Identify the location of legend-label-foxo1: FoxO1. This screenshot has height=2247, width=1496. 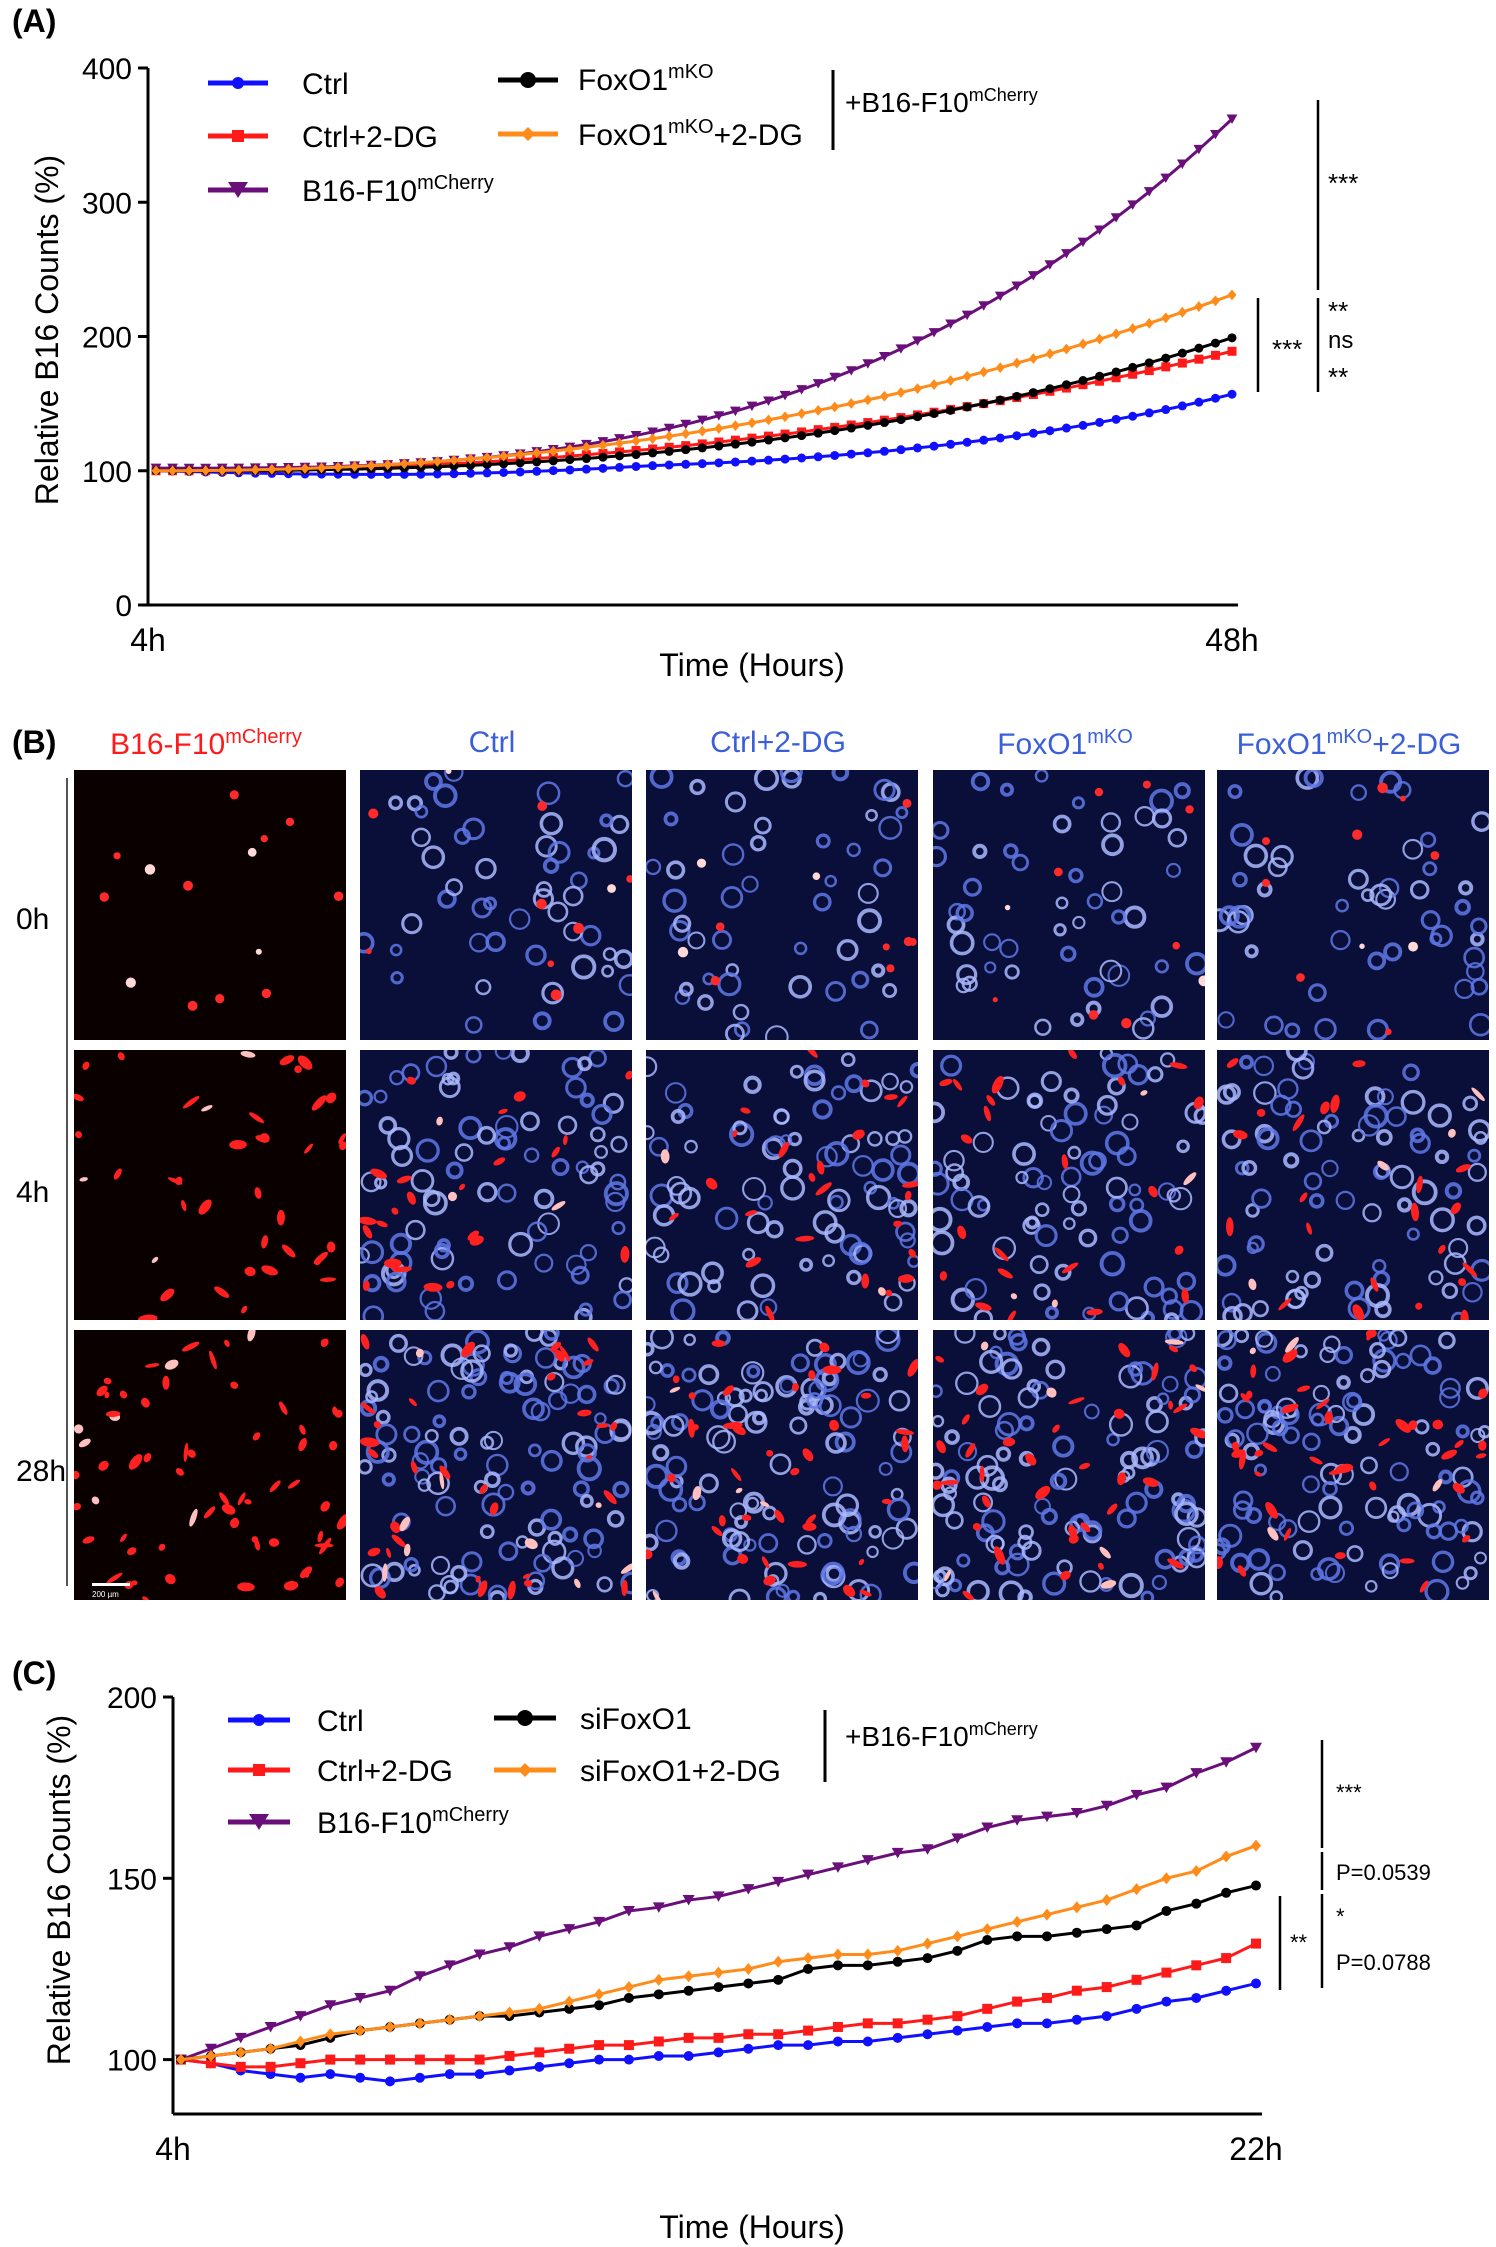
(623, 80).